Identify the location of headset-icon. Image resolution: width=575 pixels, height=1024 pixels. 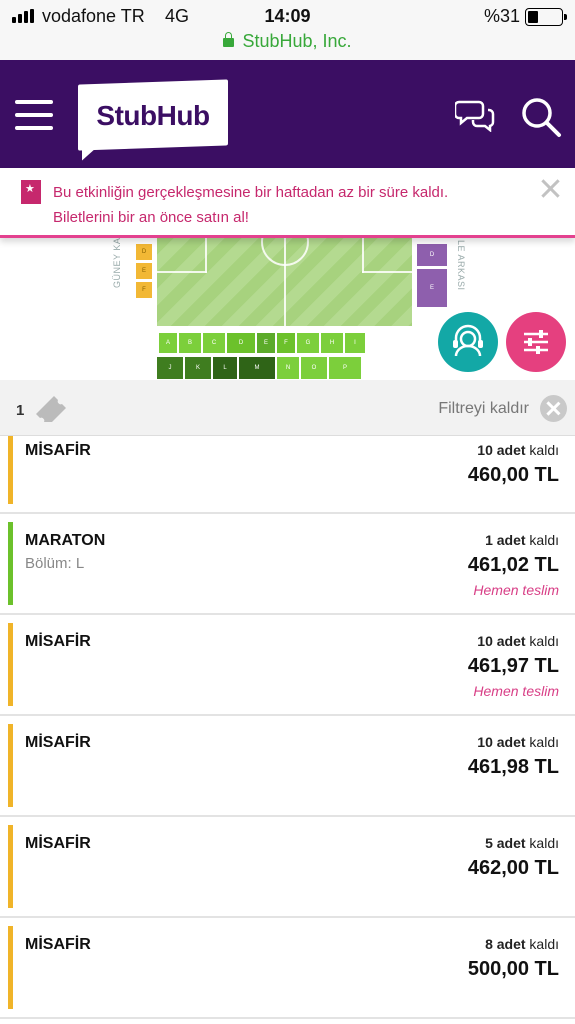
(468, 340).